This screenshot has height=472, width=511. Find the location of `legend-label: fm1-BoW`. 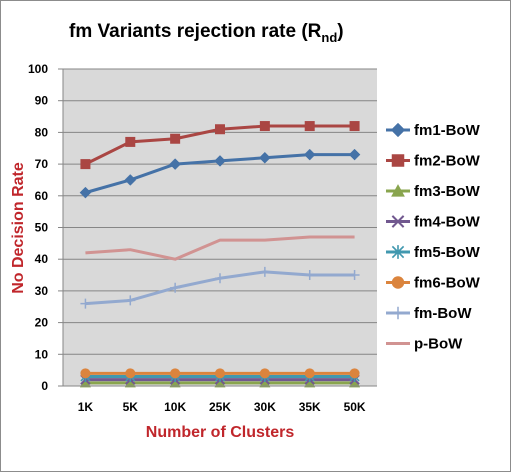

legend-label: fm1-BoW is located at coordinates (447, 130).